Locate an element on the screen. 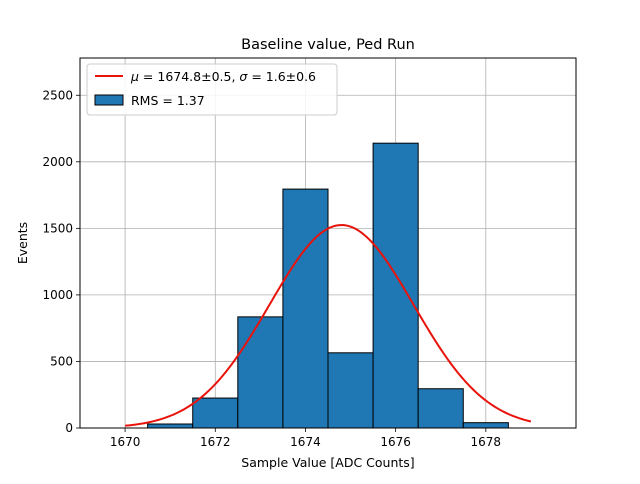  x-axis-ticks: 1670 1672 1674 1676 1678 is located at coordinates (305, 438).